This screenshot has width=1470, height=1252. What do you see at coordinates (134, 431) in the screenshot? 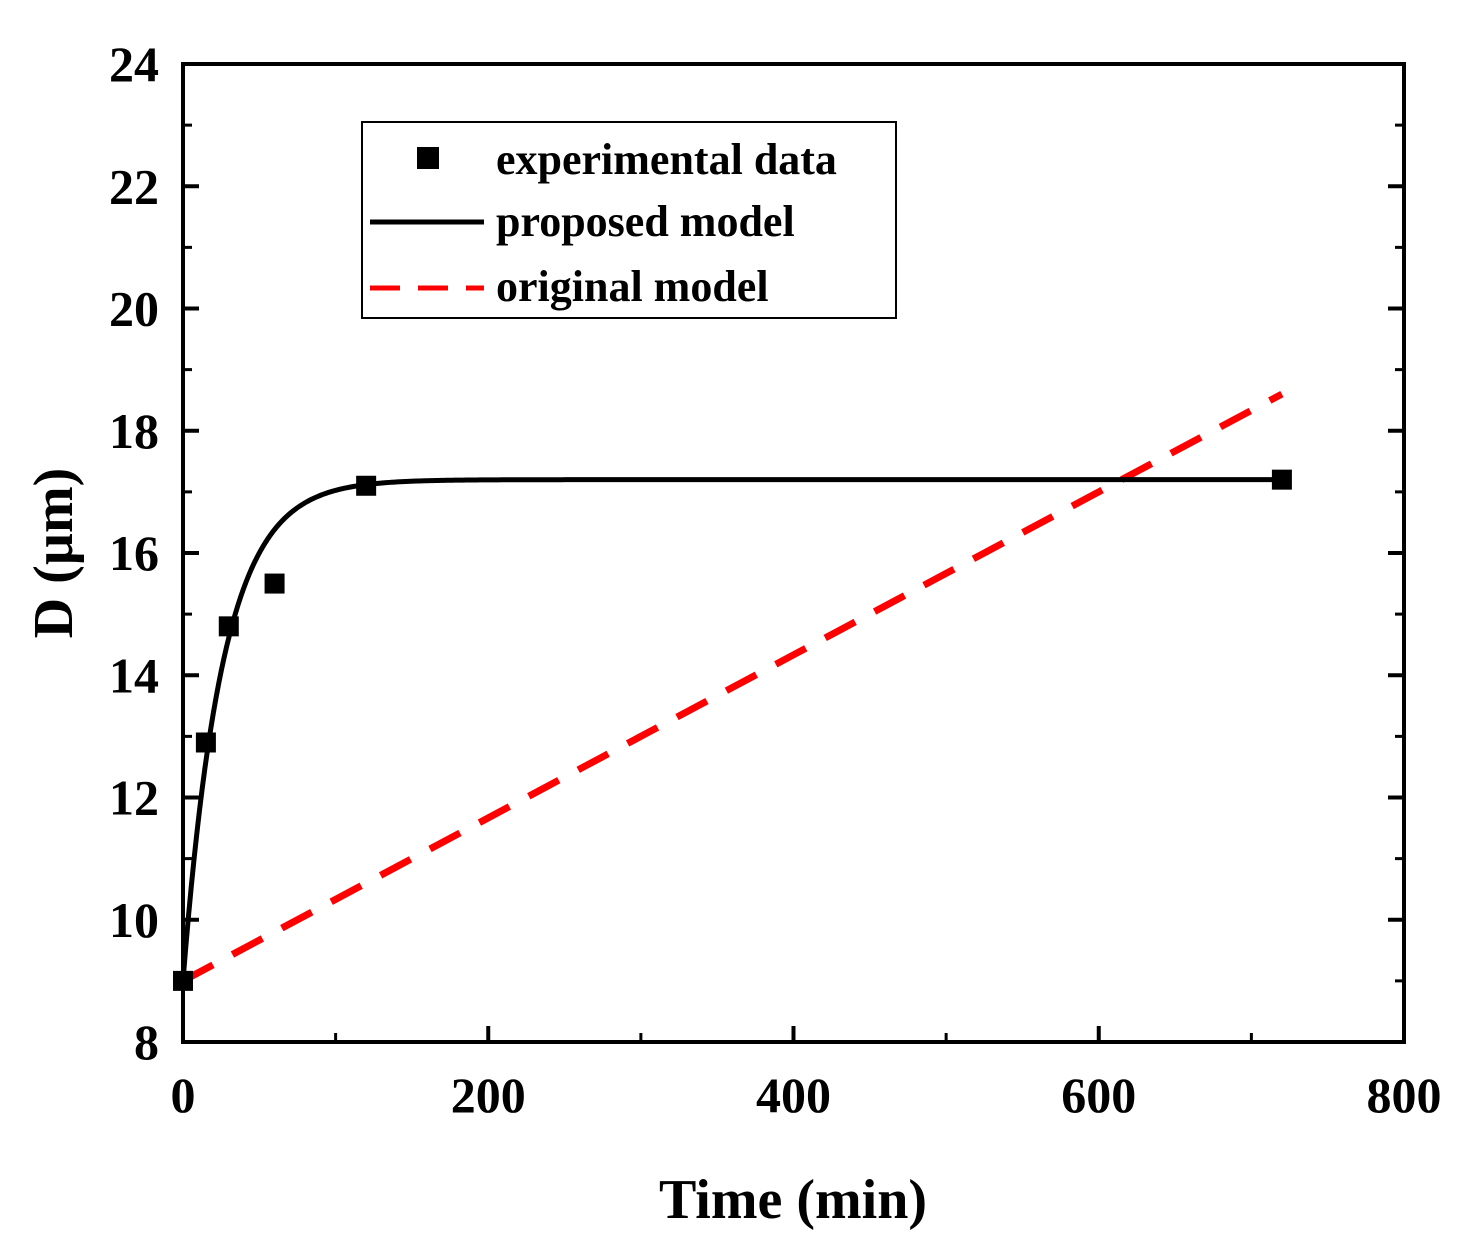
I see `y-tick-label: 18` at bounding box center [134, 431].